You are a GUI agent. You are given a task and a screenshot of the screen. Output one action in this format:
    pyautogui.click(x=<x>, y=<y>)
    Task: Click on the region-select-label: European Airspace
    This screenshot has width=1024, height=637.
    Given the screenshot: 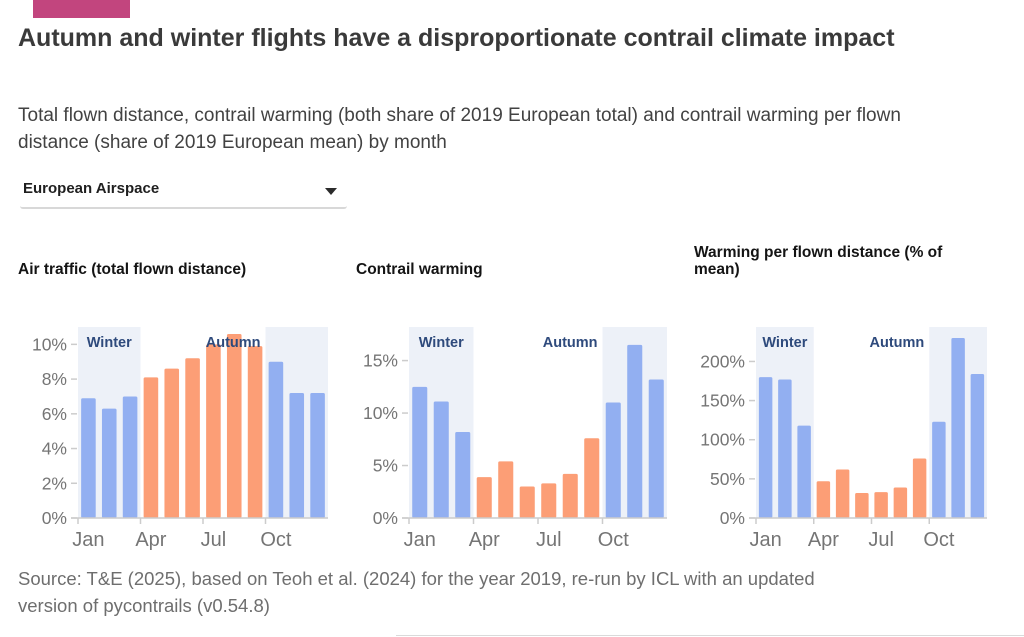 What is the action you would take?
    pyautogui.click(x=91, y=188)
    